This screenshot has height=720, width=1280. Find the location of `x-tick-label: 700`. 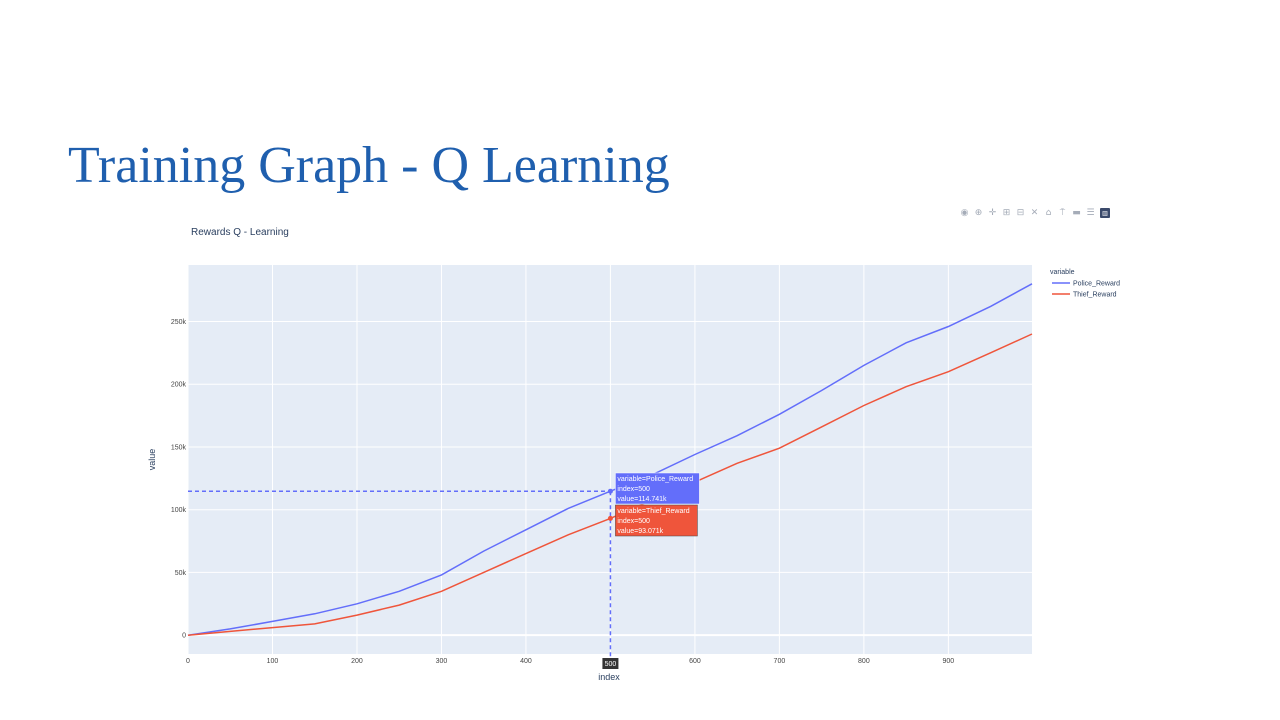

x-tick-label: 700 is located at coordinates (780, 661).